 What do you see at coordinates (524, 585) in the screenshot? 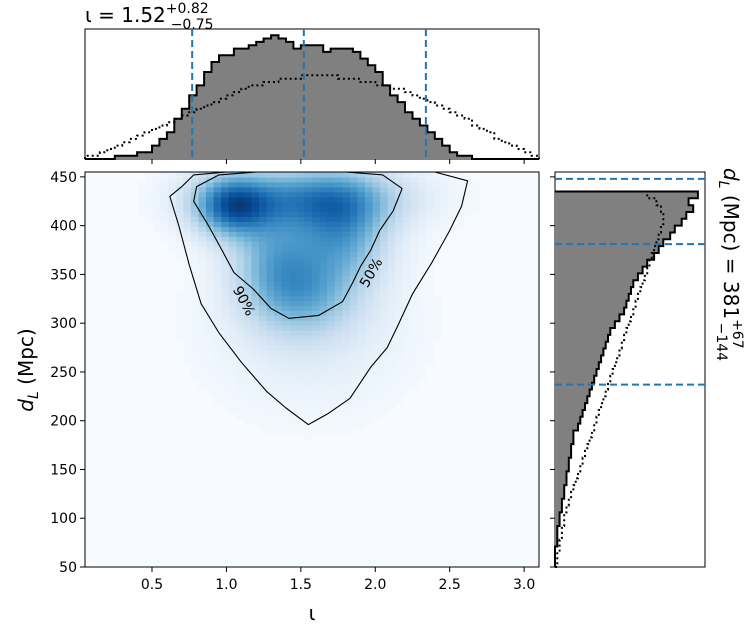
I see `x-tick-label: 3.0` at bounding box center [524, 585].